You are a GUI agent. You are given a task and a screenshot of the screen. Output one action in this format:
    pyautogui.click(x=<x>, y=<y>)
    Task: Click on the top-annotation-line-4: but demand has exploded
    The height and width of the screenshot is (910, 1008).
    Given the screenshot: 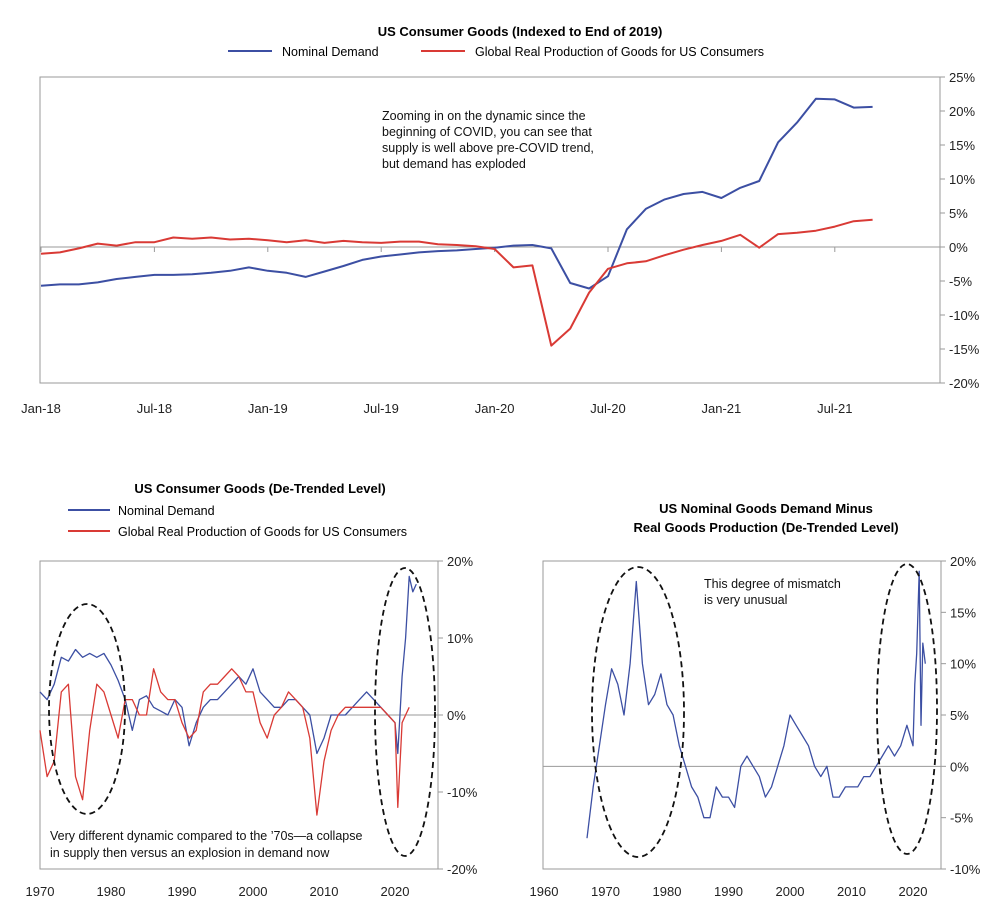 What is the action you would take?
    pyautogui.click(x=454, y=164)
    